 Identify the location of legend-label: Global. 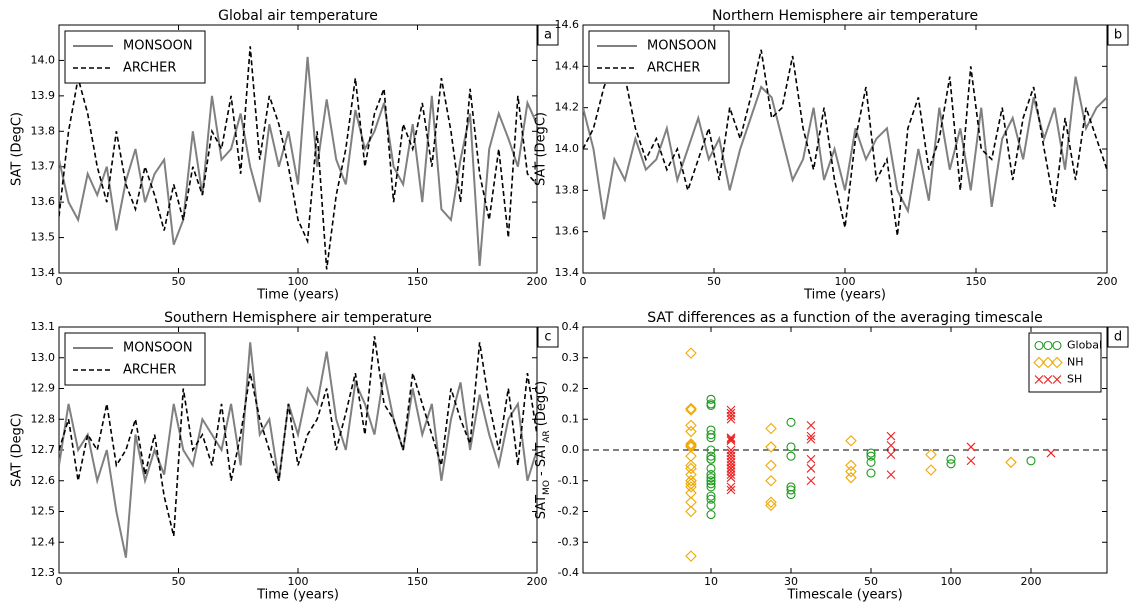
(1084, 345).